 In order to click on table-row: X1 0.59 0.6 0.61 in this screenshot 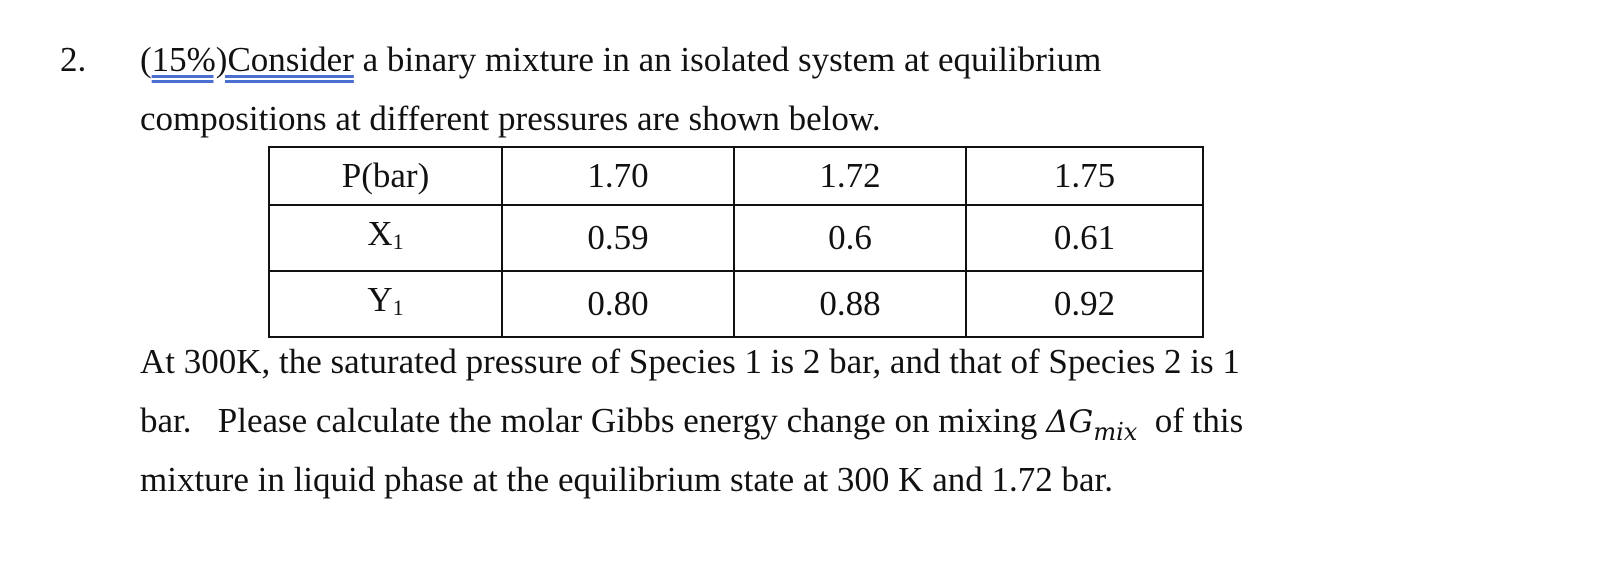, I will do `click(736, 238)`.